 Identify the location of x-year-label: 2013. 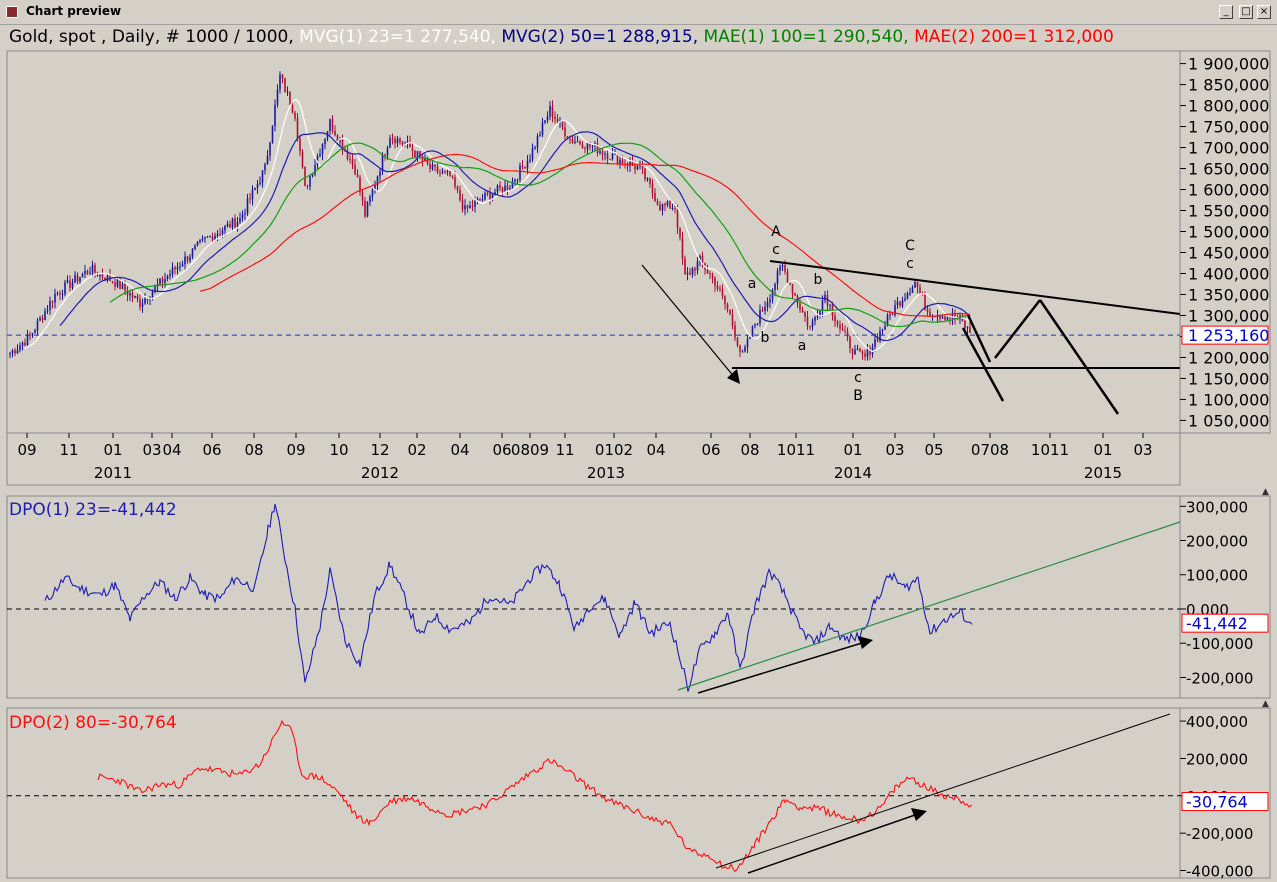
(606, 473).